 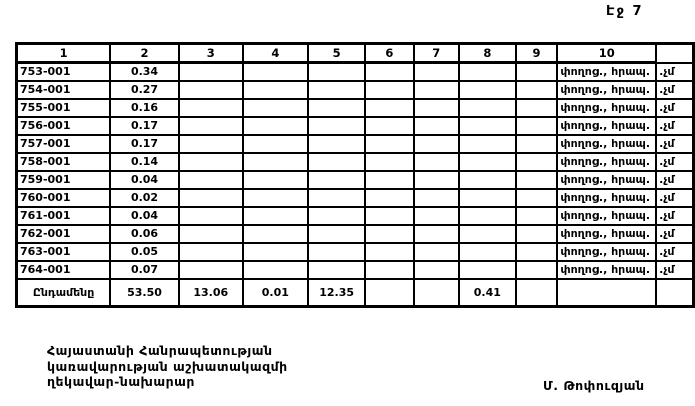 I want to click on table-row: 759-001 0.04 փողոց., հրապ. .չմ, so click(x=355, y=179).